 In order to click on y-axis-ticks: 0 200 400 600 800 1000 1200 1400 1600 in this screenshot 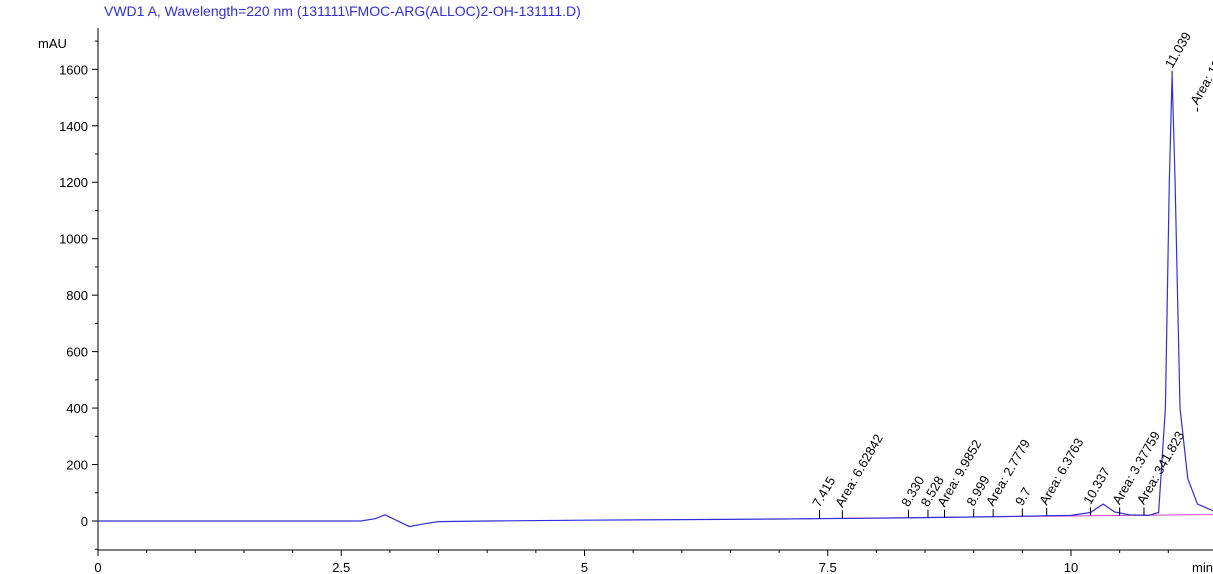, I will do `click(78, 295)`.